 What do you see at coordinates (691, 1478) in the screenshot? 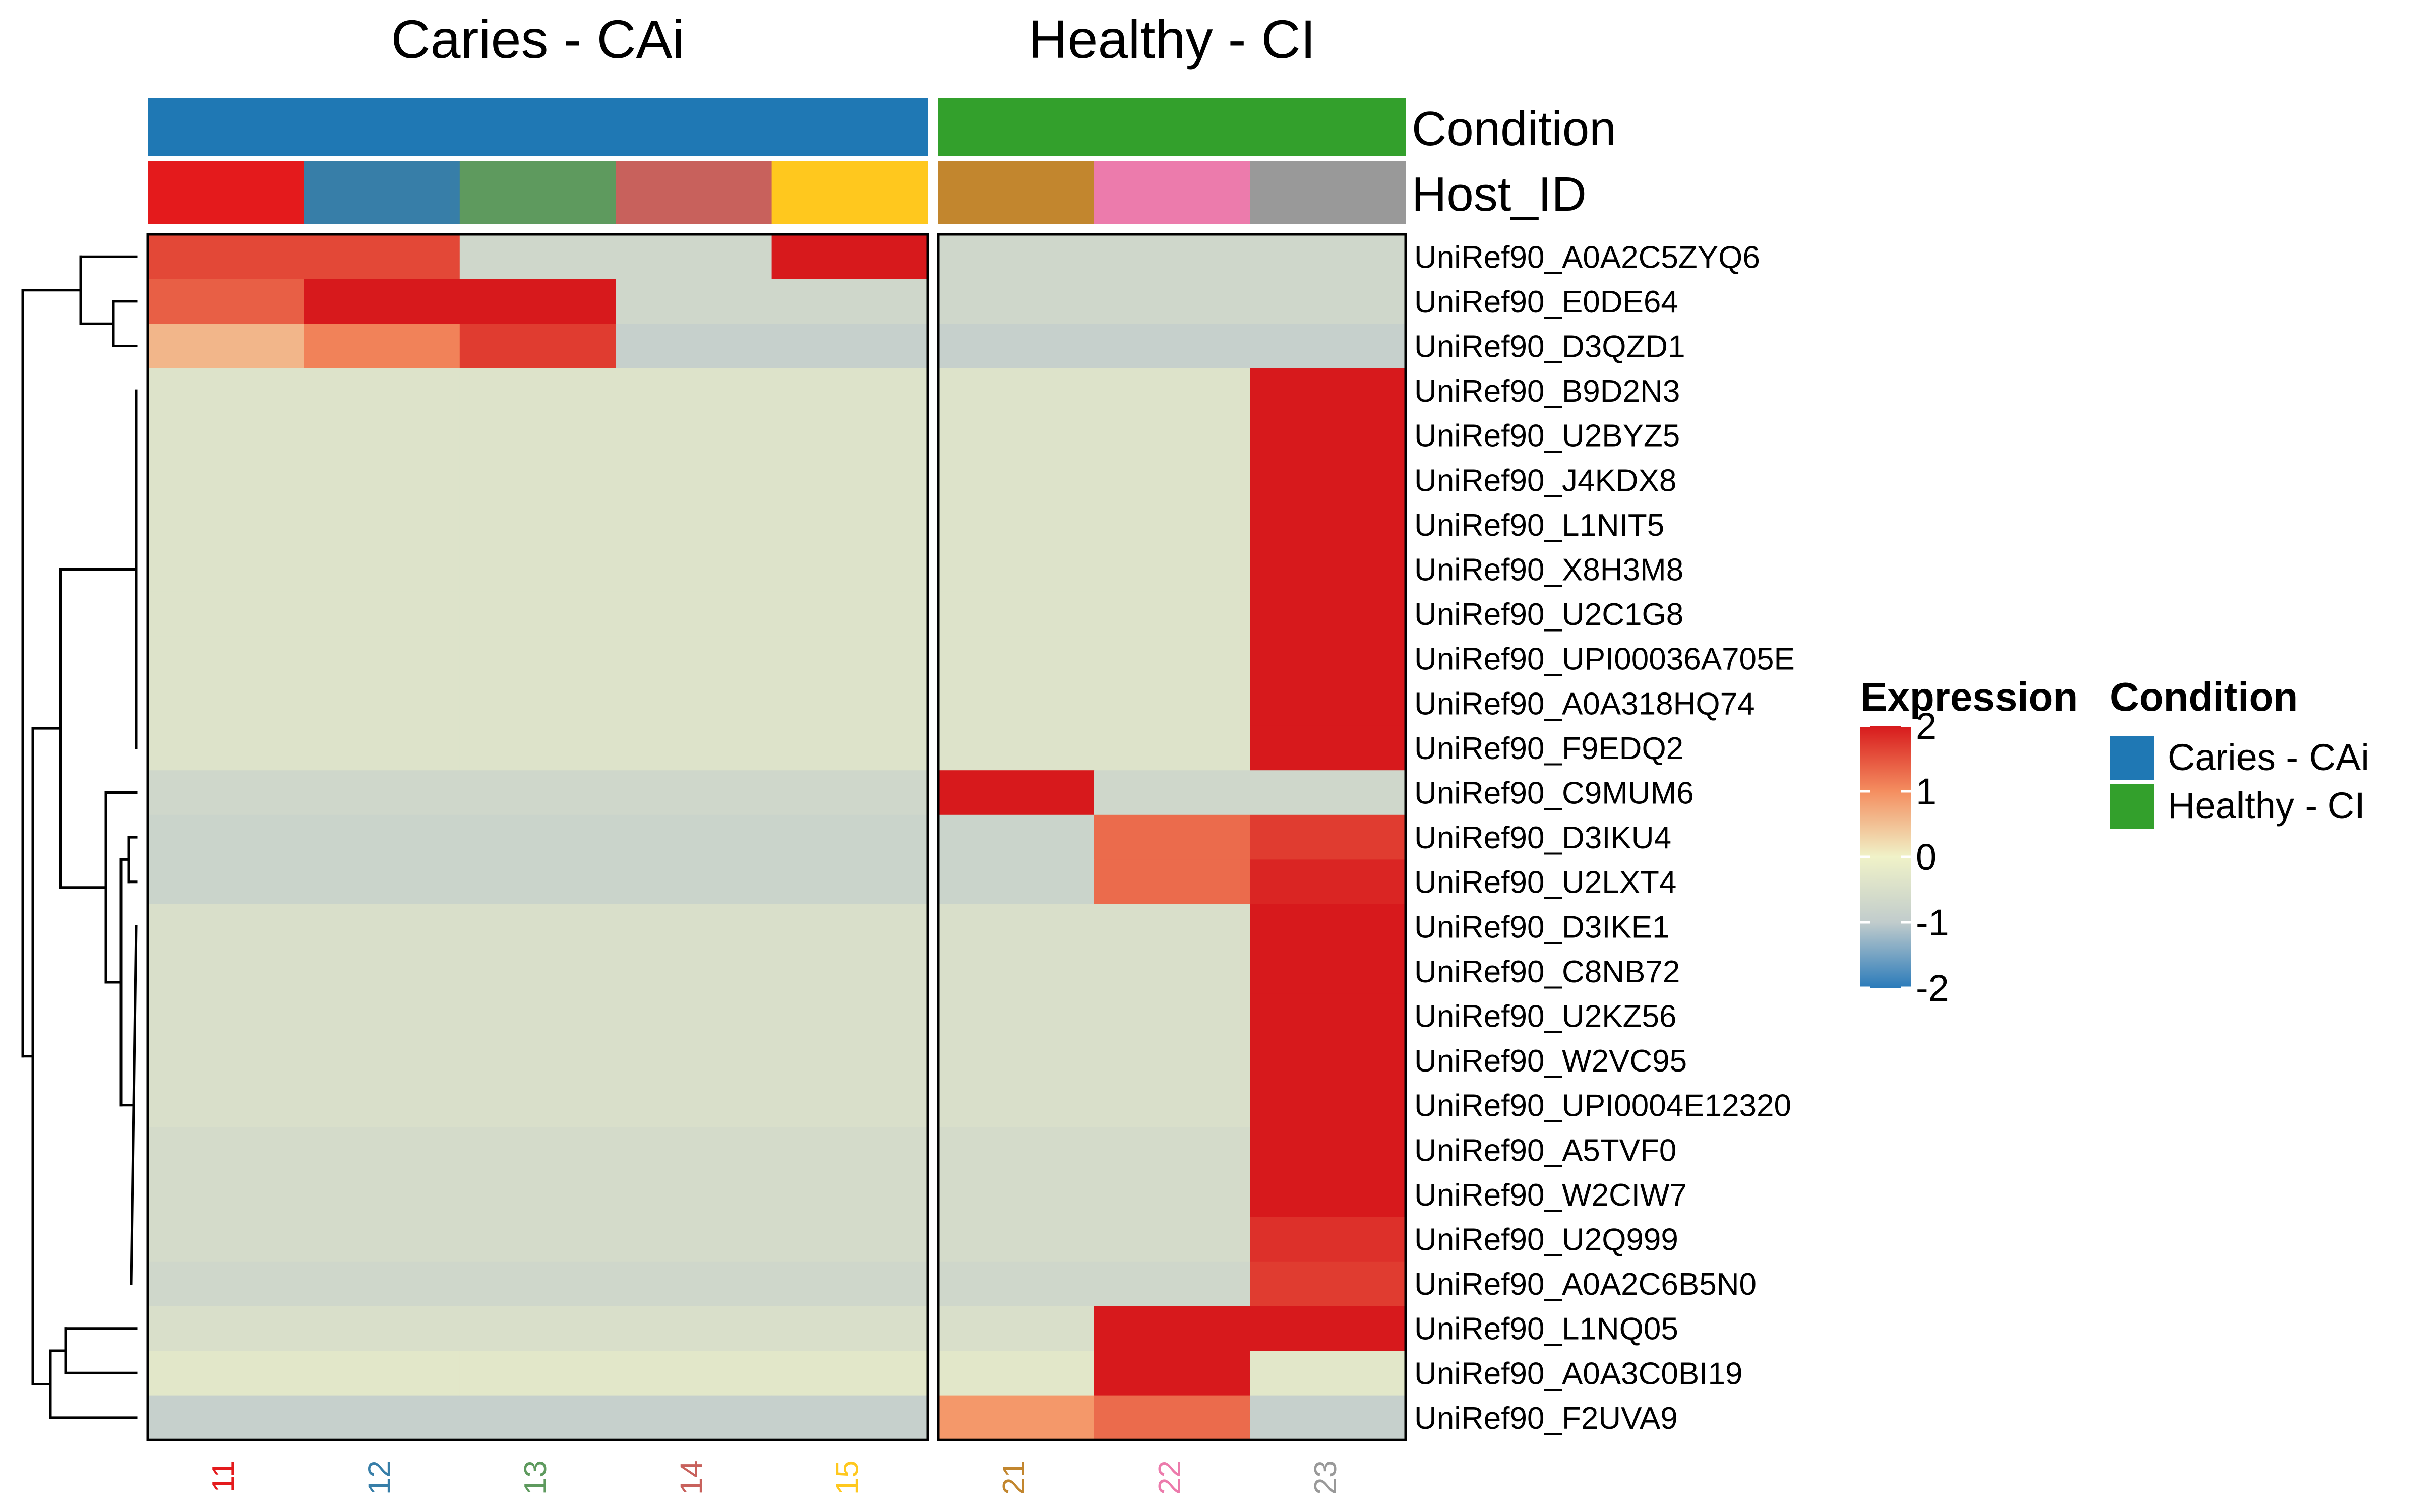
I see `column-label: 14` at bounding box center [691, 1478].